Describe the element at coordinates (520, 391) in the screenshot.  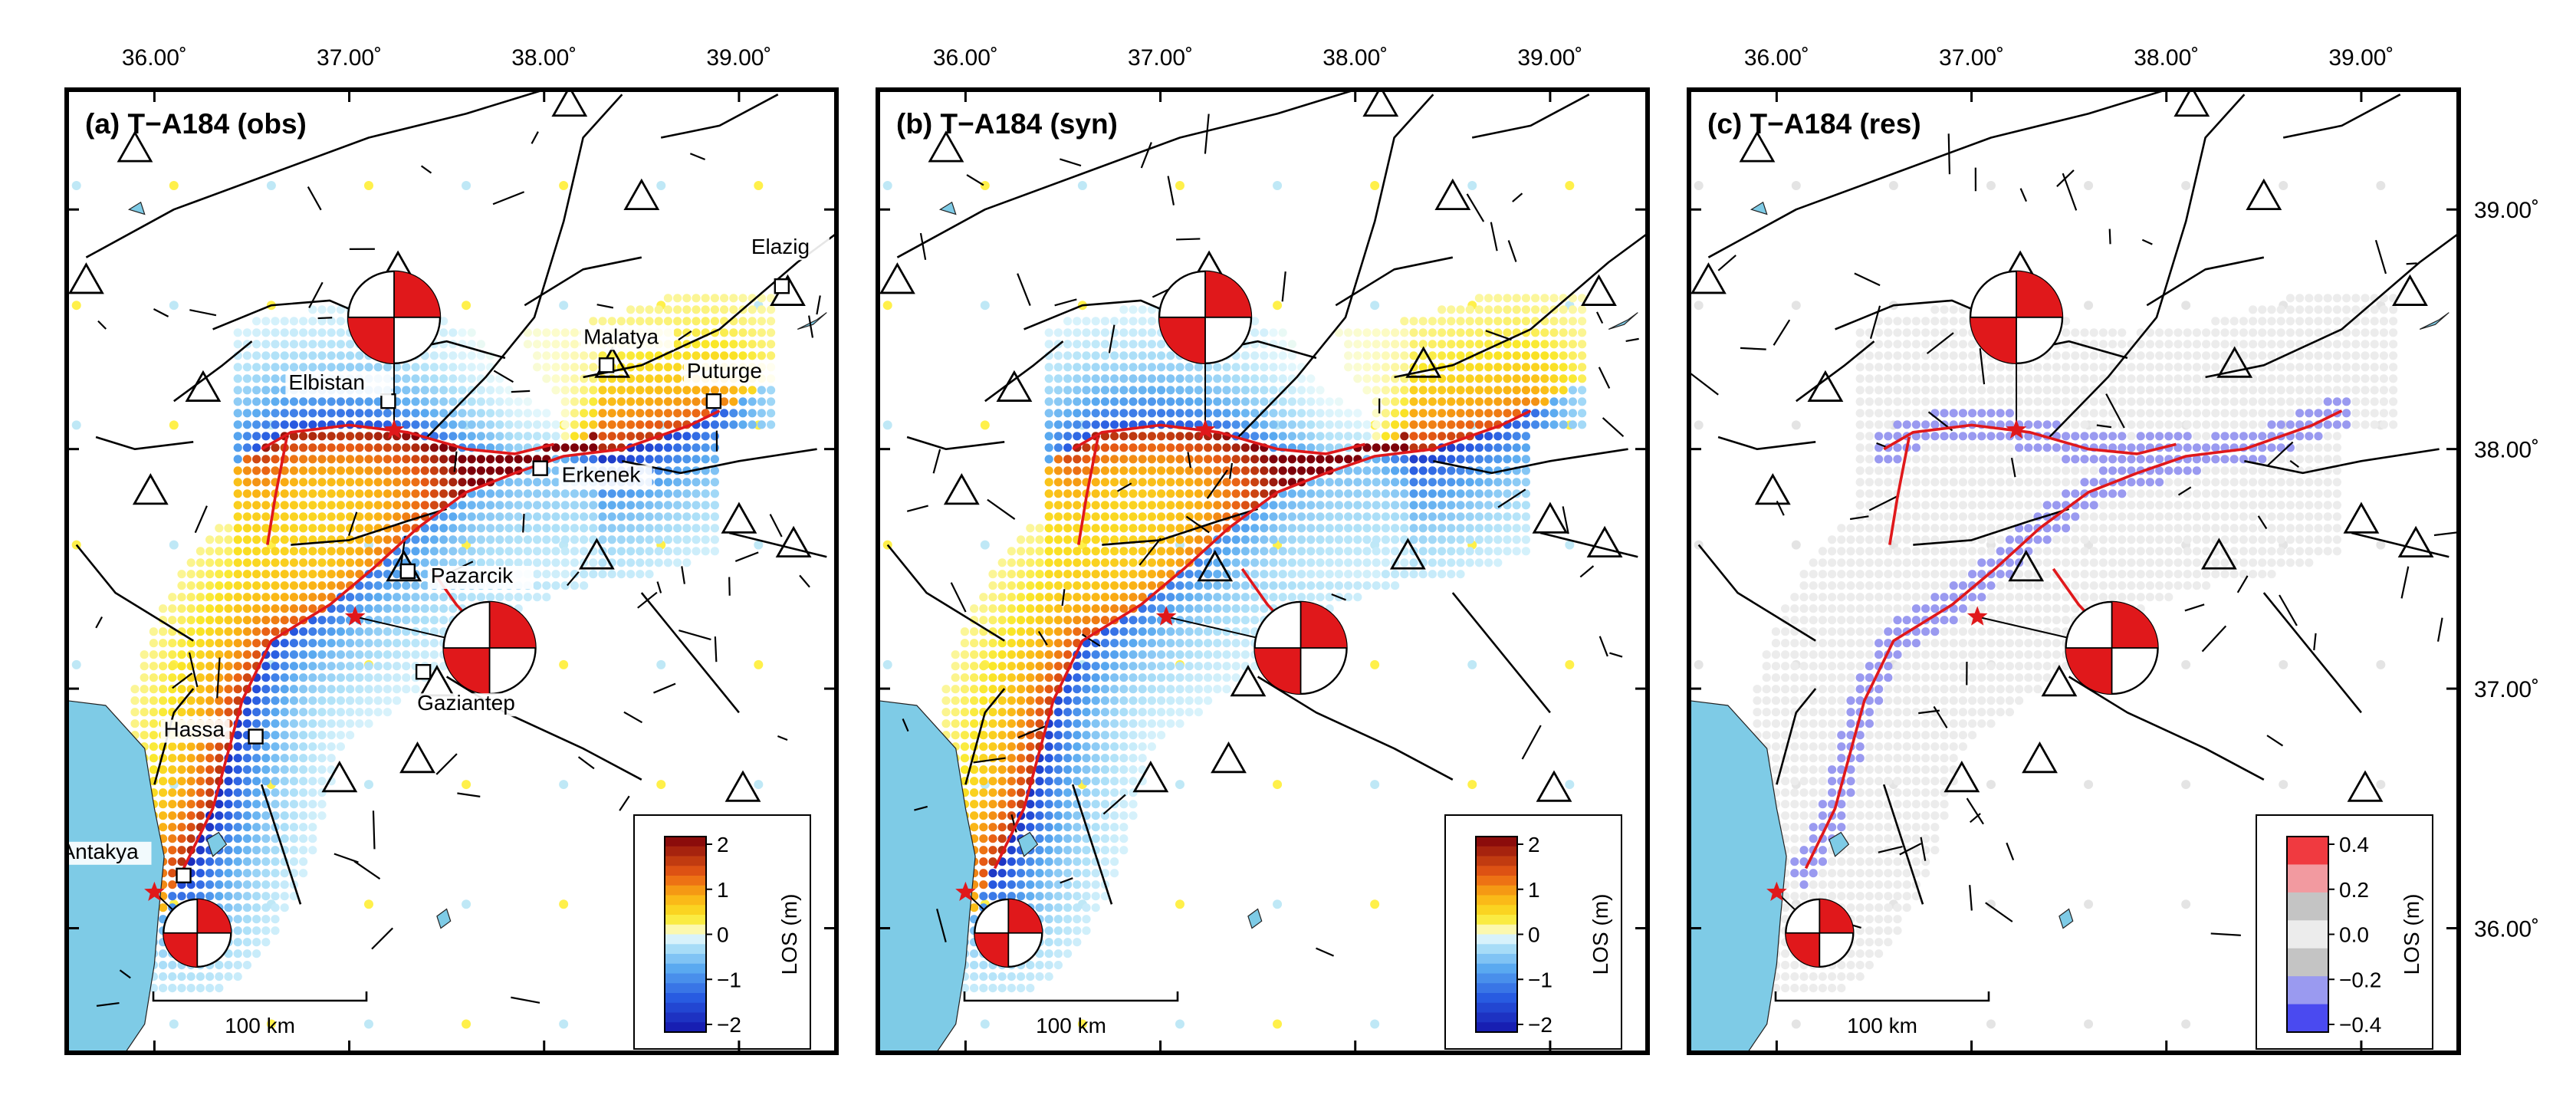
I see `fault-segment` at that location.